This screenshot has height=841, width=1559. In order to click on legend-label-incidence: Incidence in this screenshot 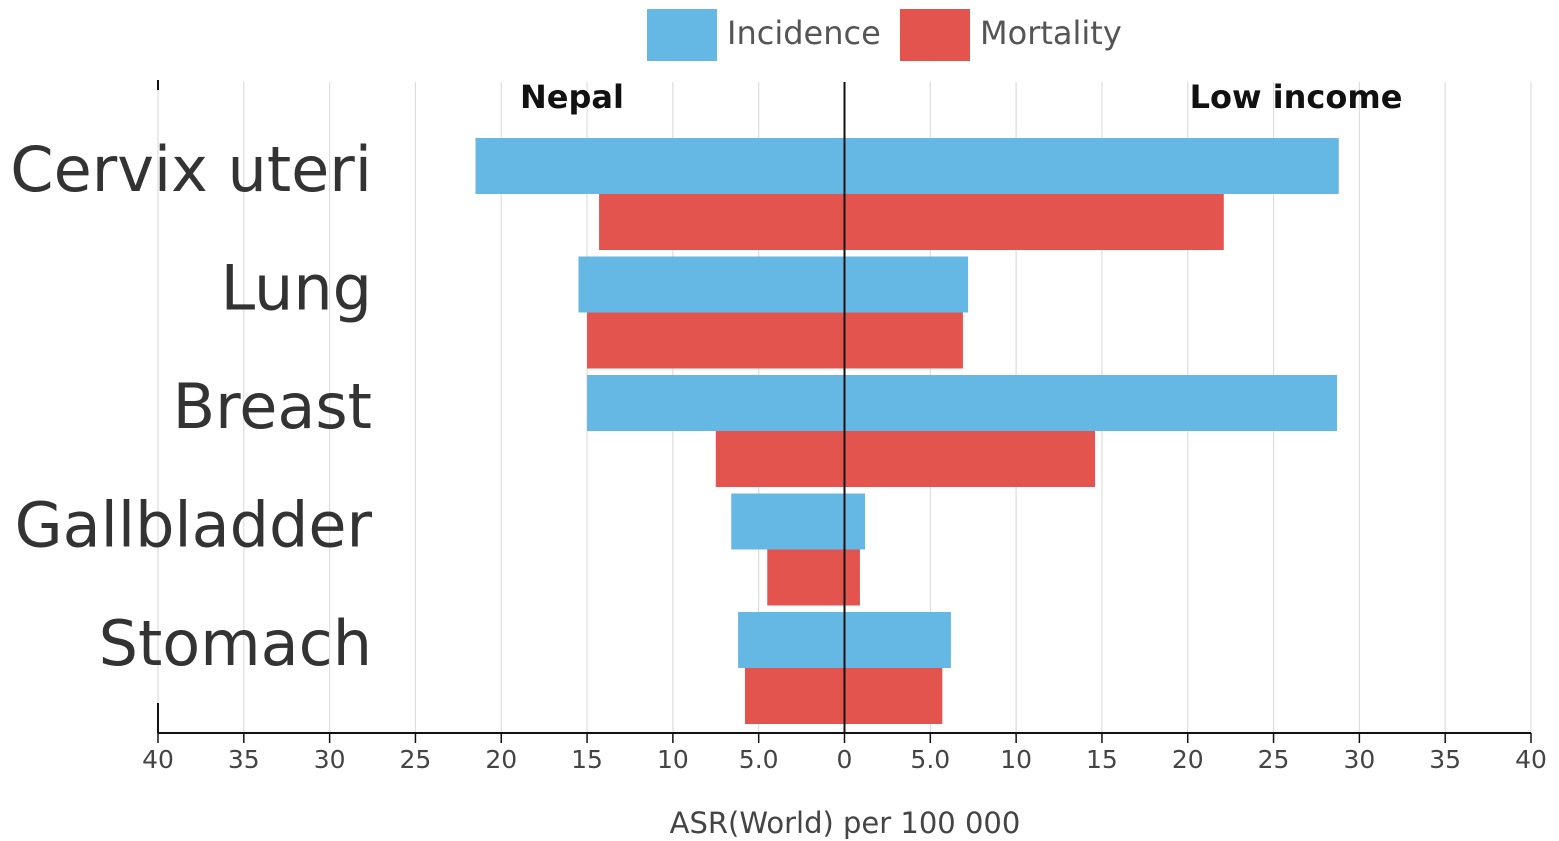, I will do `click(804, 33)`.